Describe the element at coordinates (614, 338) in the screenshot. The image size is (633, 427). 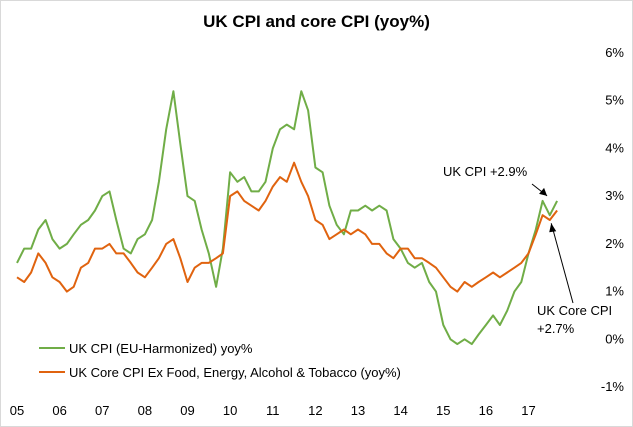
I see `y-tick-label: 0%` at that location.